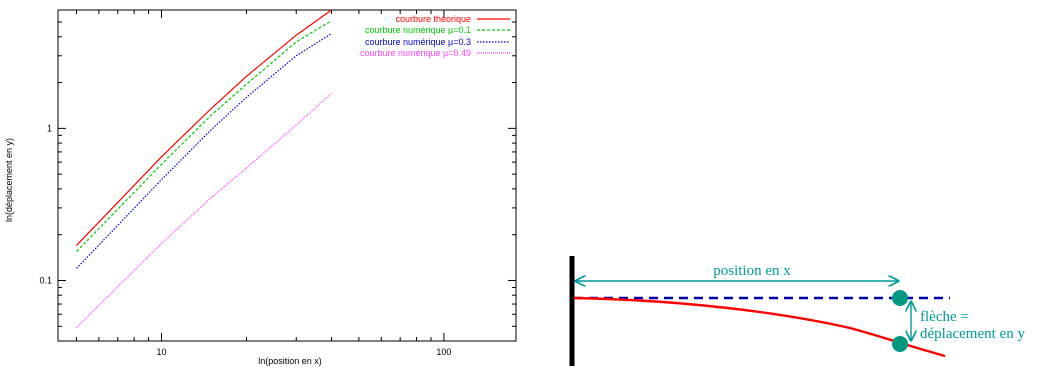 The height and width of the screenshot is (371, 1057). What do you see at coordinates (900, 298) in the screenshot?
I see `undeformed-point` at bounding box center [900, 298].